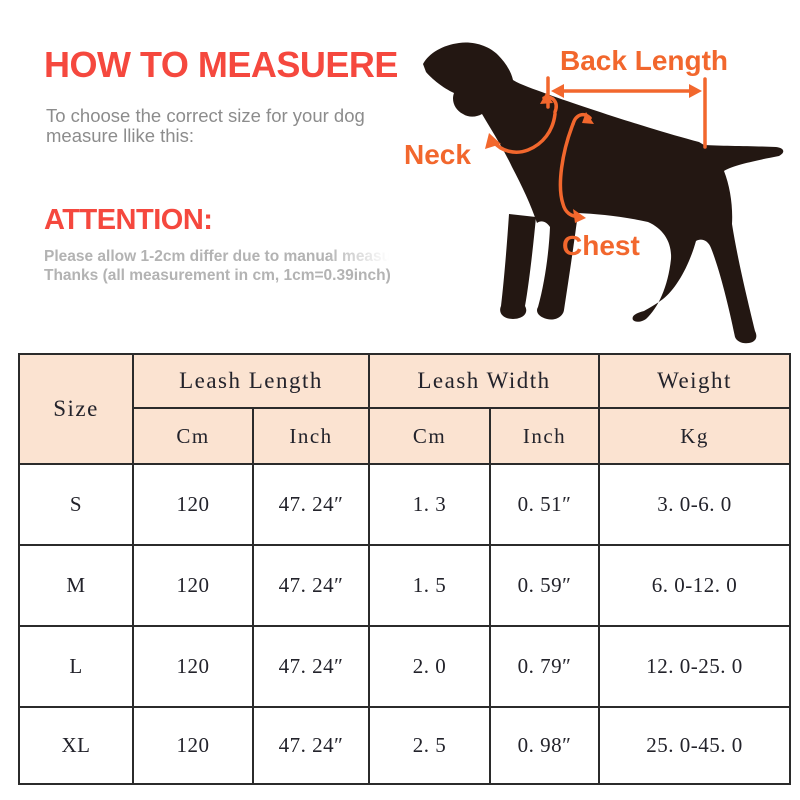  What do you see at coordinates (695, 666) in the screenshot?
I see `weight-cell: 12. 0-25. 0` at bounding box center [695, 666].